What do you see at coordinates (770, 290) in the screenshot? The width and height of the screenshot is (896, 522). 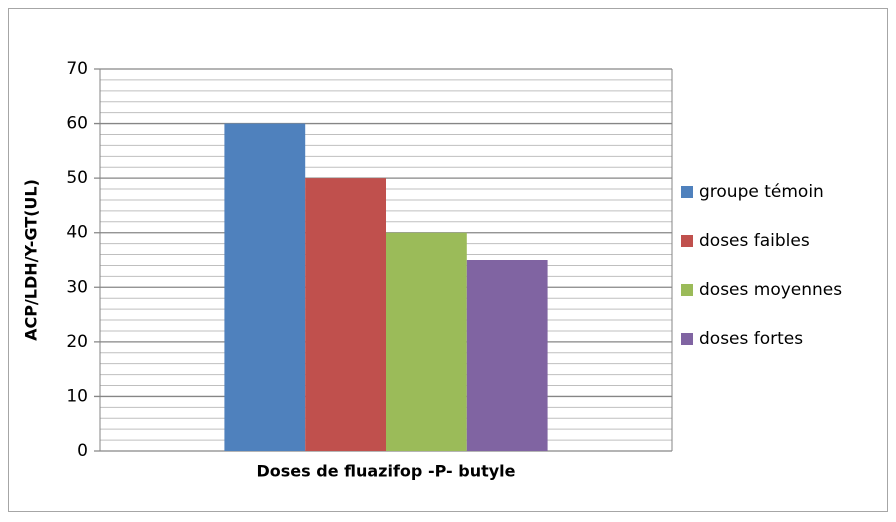 I see `legend-label: doses moyennes` at bounding box center [770, 290].